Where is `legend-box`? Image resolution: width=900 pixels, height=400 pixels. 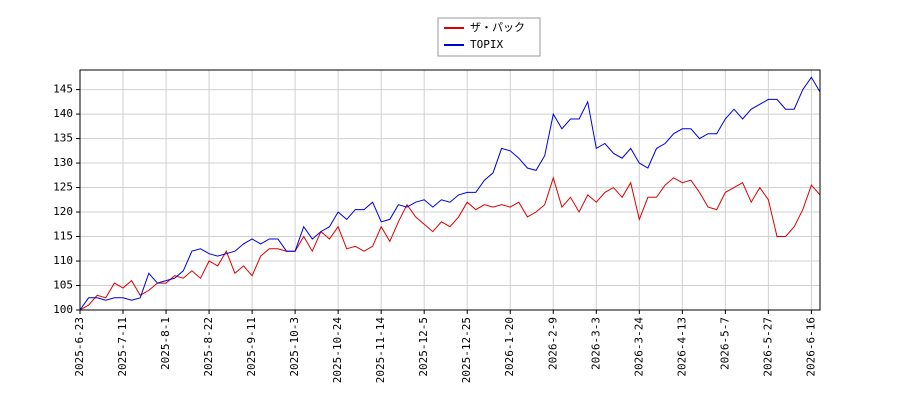
legend-box is located at coordinates (489, 37).